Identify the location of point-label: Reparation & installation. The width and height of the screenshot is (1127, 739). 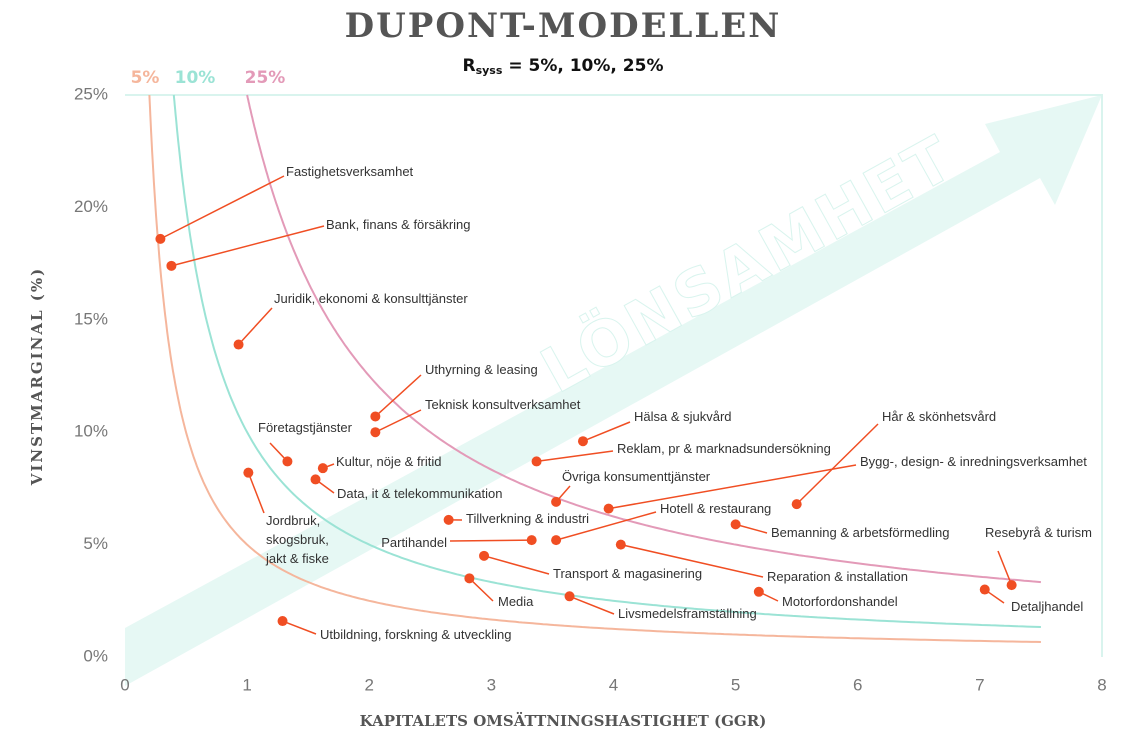
(837, 576).